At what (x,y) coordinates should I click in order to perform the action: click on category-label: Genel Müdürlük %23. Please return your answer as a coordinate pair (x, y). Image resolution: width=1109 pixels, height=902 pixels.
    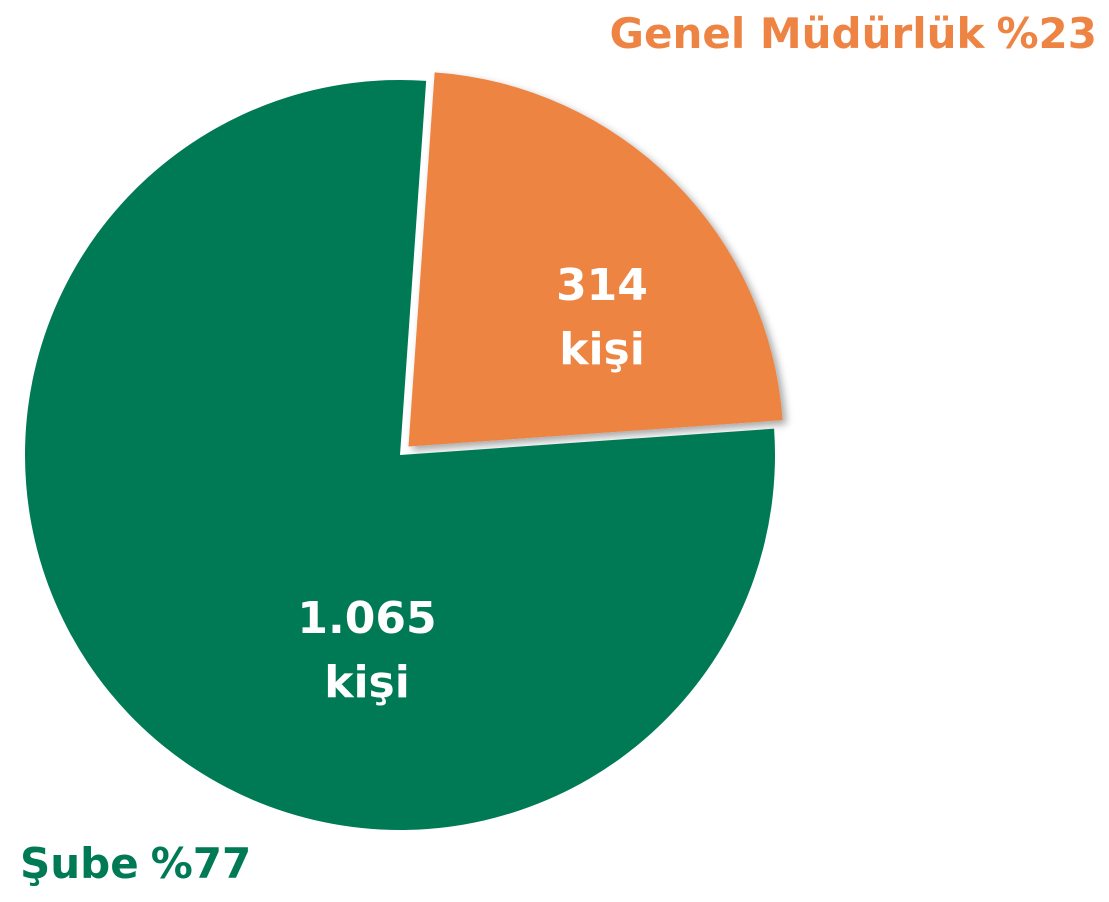
    Looking at the image, I should click on (854, 33).